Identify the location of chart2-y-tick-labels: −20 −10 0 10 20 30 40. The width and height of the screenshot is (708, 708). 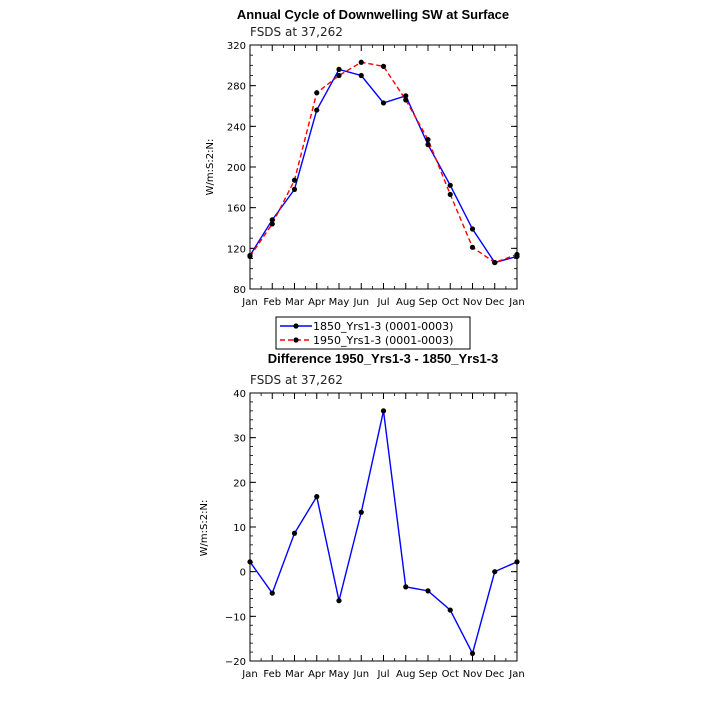
(235, 528).